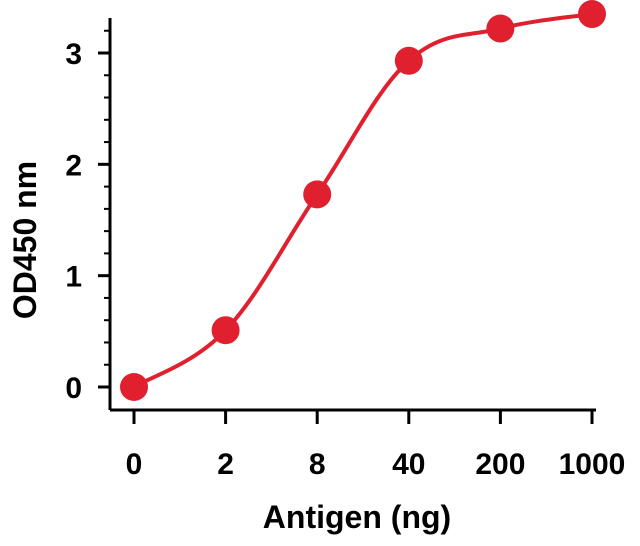  What do you see at coordinates (500, 464) in the screenshot?
I see `x-tick-label: 200` at bounding box center [500, 464].